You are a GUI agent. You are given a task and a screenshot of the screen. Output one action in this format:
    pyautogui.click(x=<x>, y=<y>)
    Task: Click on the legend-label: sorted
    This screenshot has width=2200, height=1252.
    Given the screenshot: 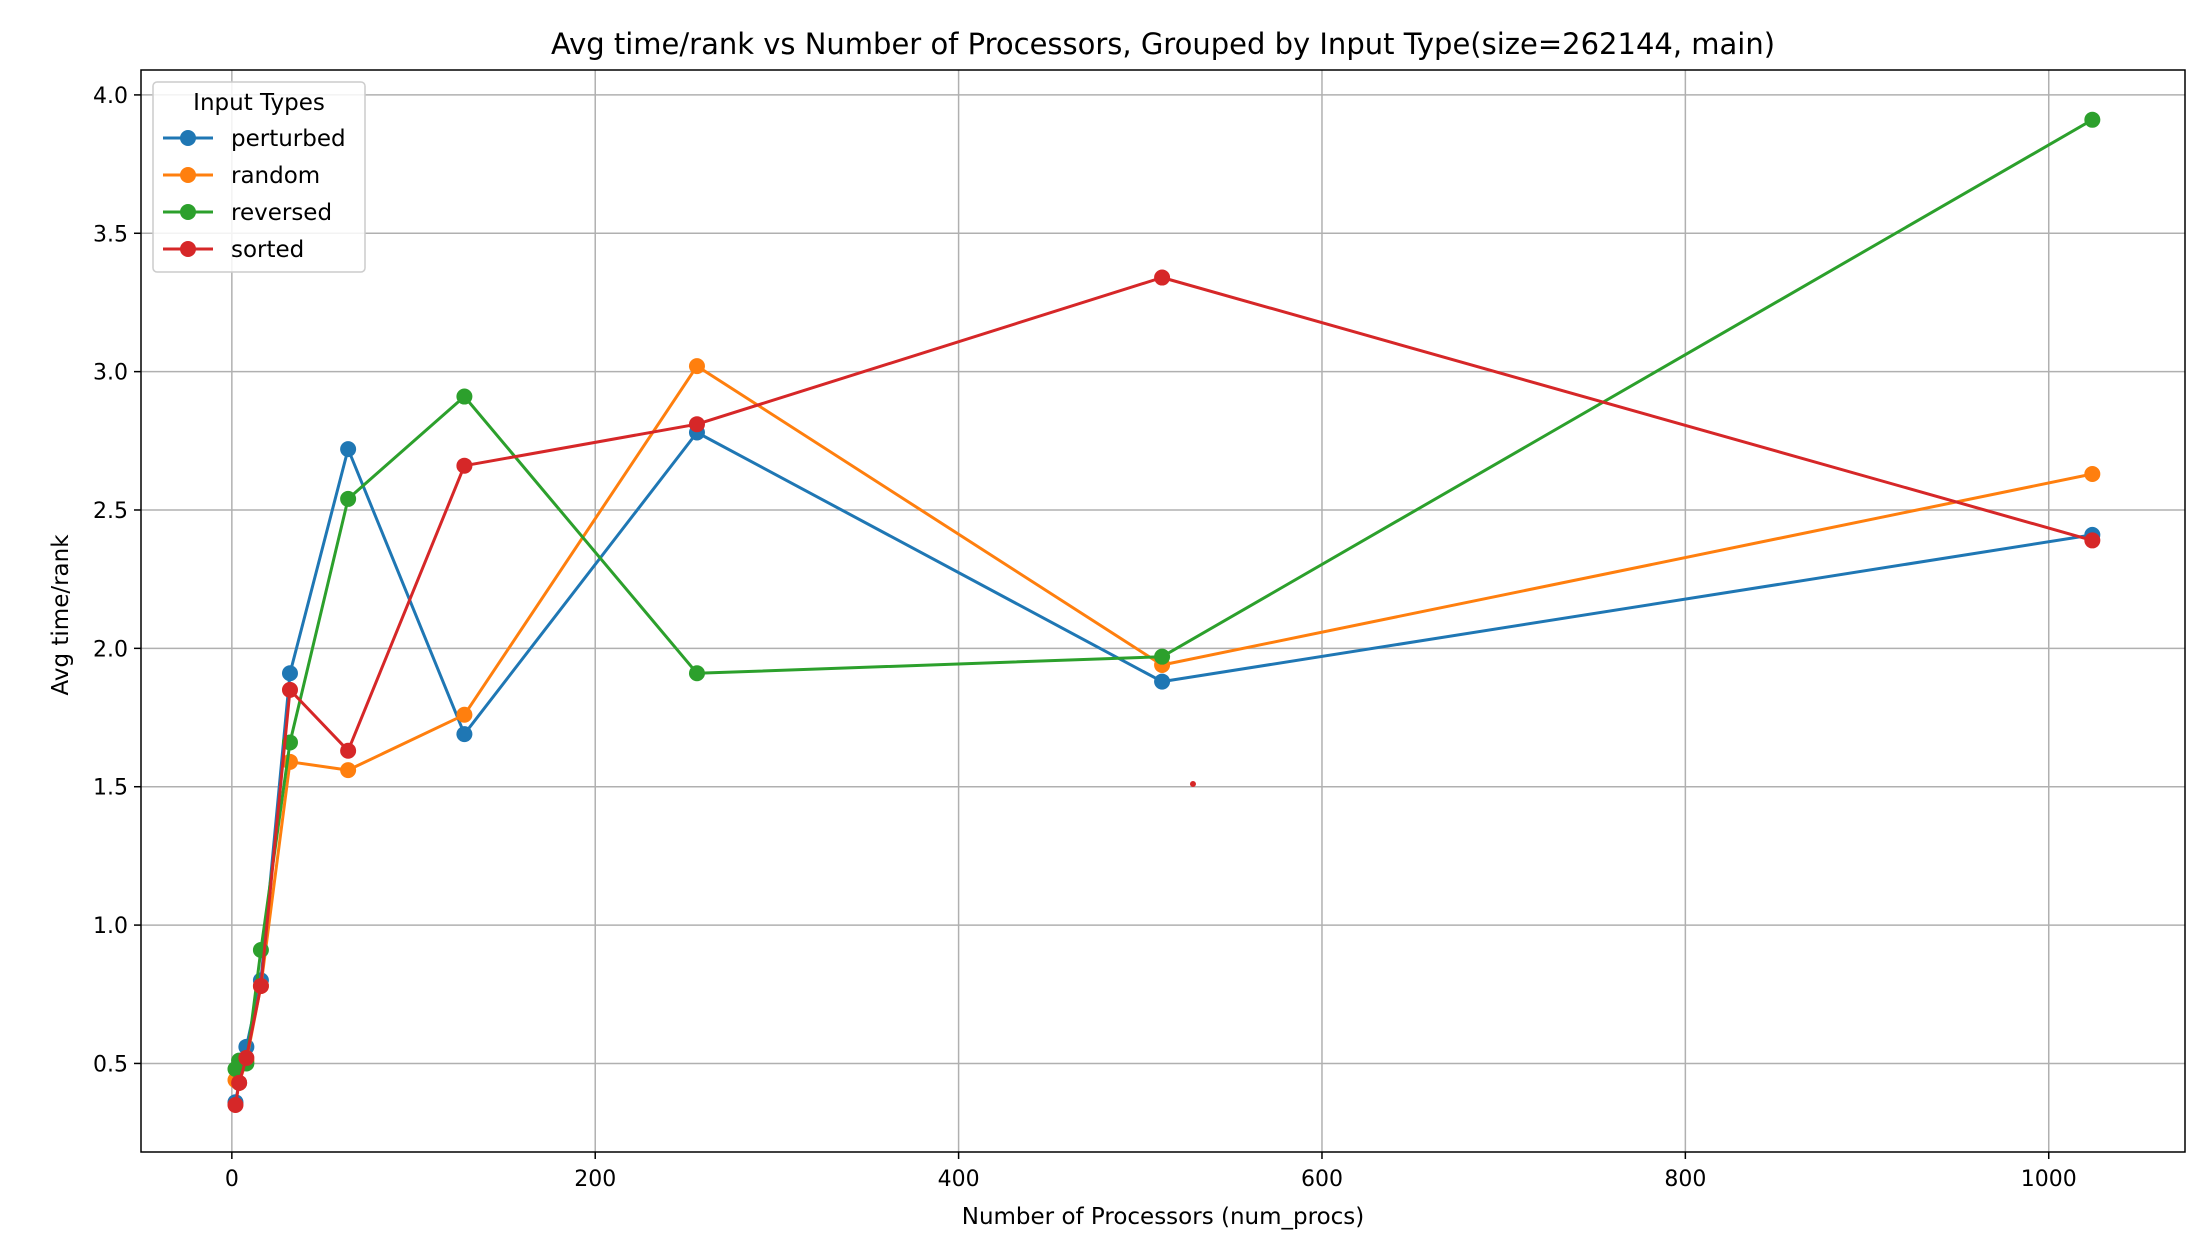 What is the action you would take?
    pyautogui.click(x=267, y=250)
    